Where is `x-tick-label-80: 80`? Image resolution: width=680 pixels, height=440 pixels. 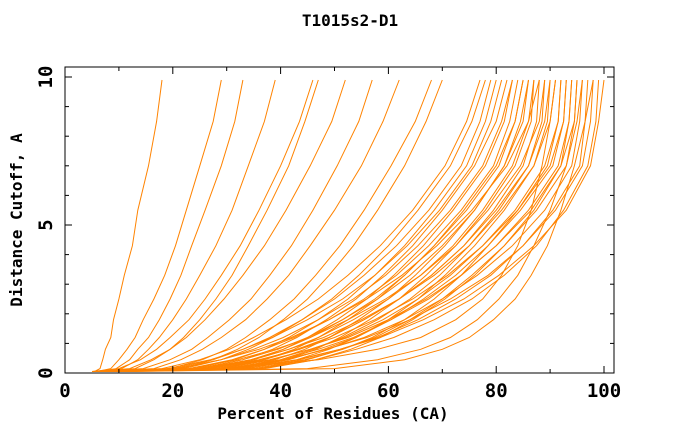
x-tick-label-80: 80 is located at coordinates (496, 391).